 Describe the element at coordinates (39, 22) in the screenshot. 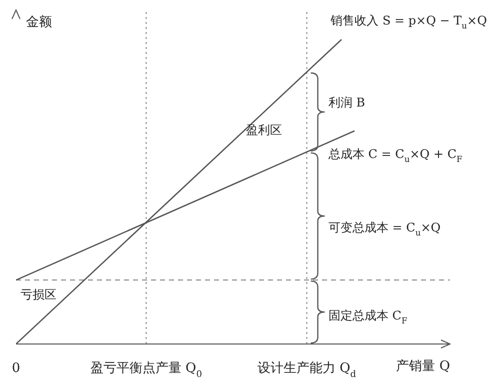

I see `y-axis-title: 金额` at that location.